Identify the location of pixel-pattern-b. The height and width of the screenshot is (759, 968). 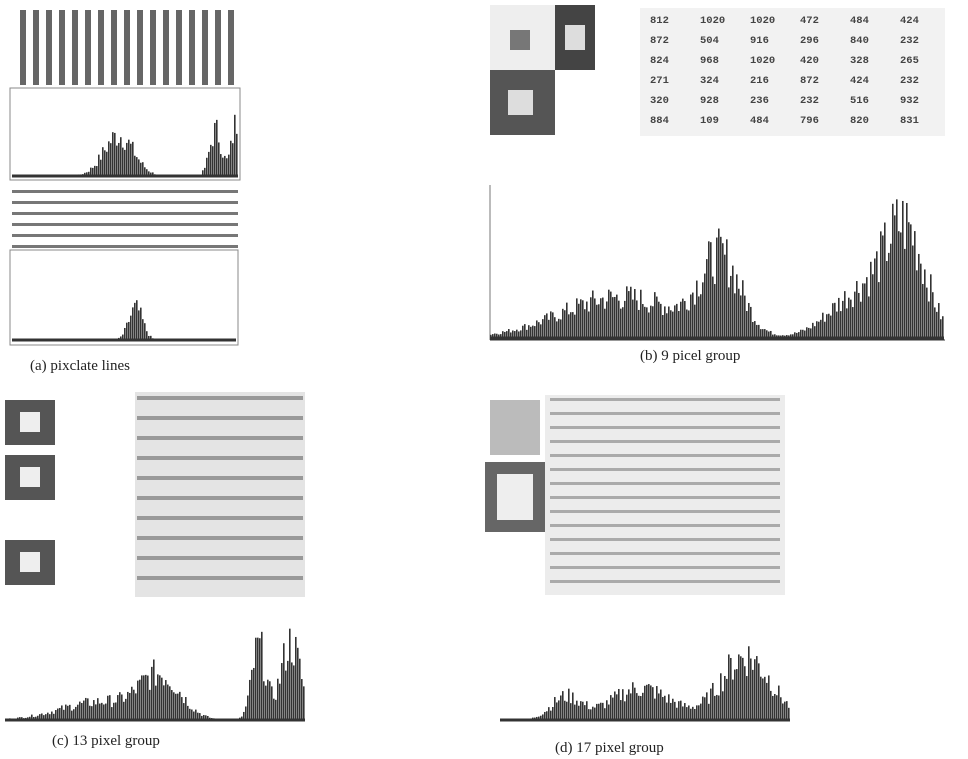
(542, 70).